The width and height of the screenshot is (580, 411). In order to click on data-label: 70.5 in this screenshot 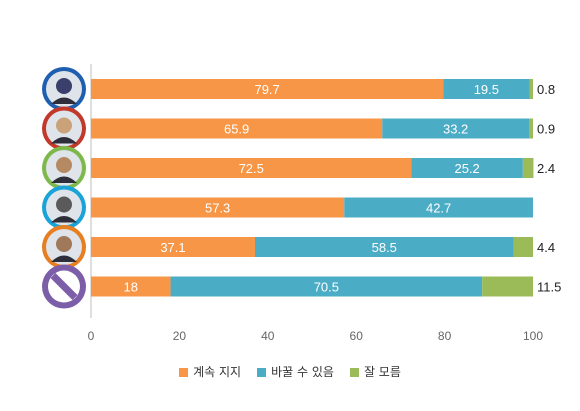, I will do `click(326, 287)`.